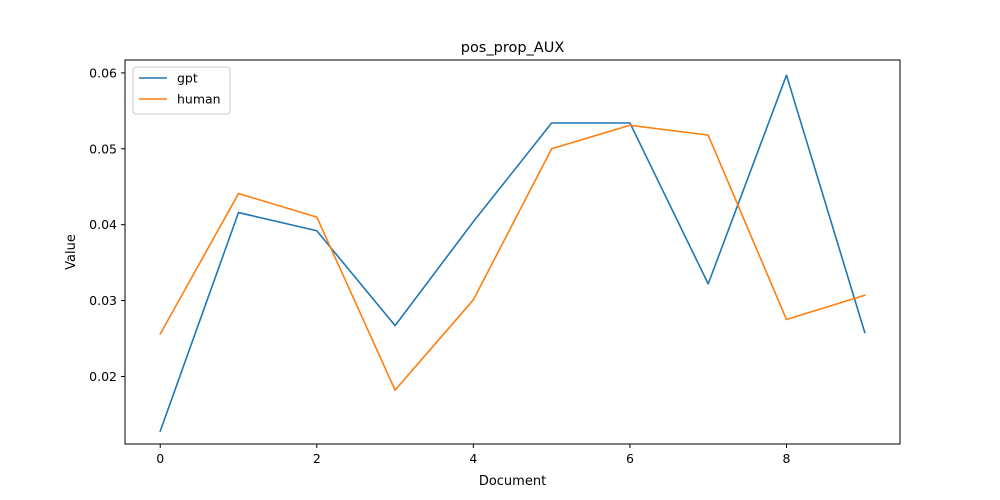 This screenshot has width=1000, height=500. Describe the element at coordinates (160, 458) in the screenshot. I see `x-tick-label: 0` at that location.